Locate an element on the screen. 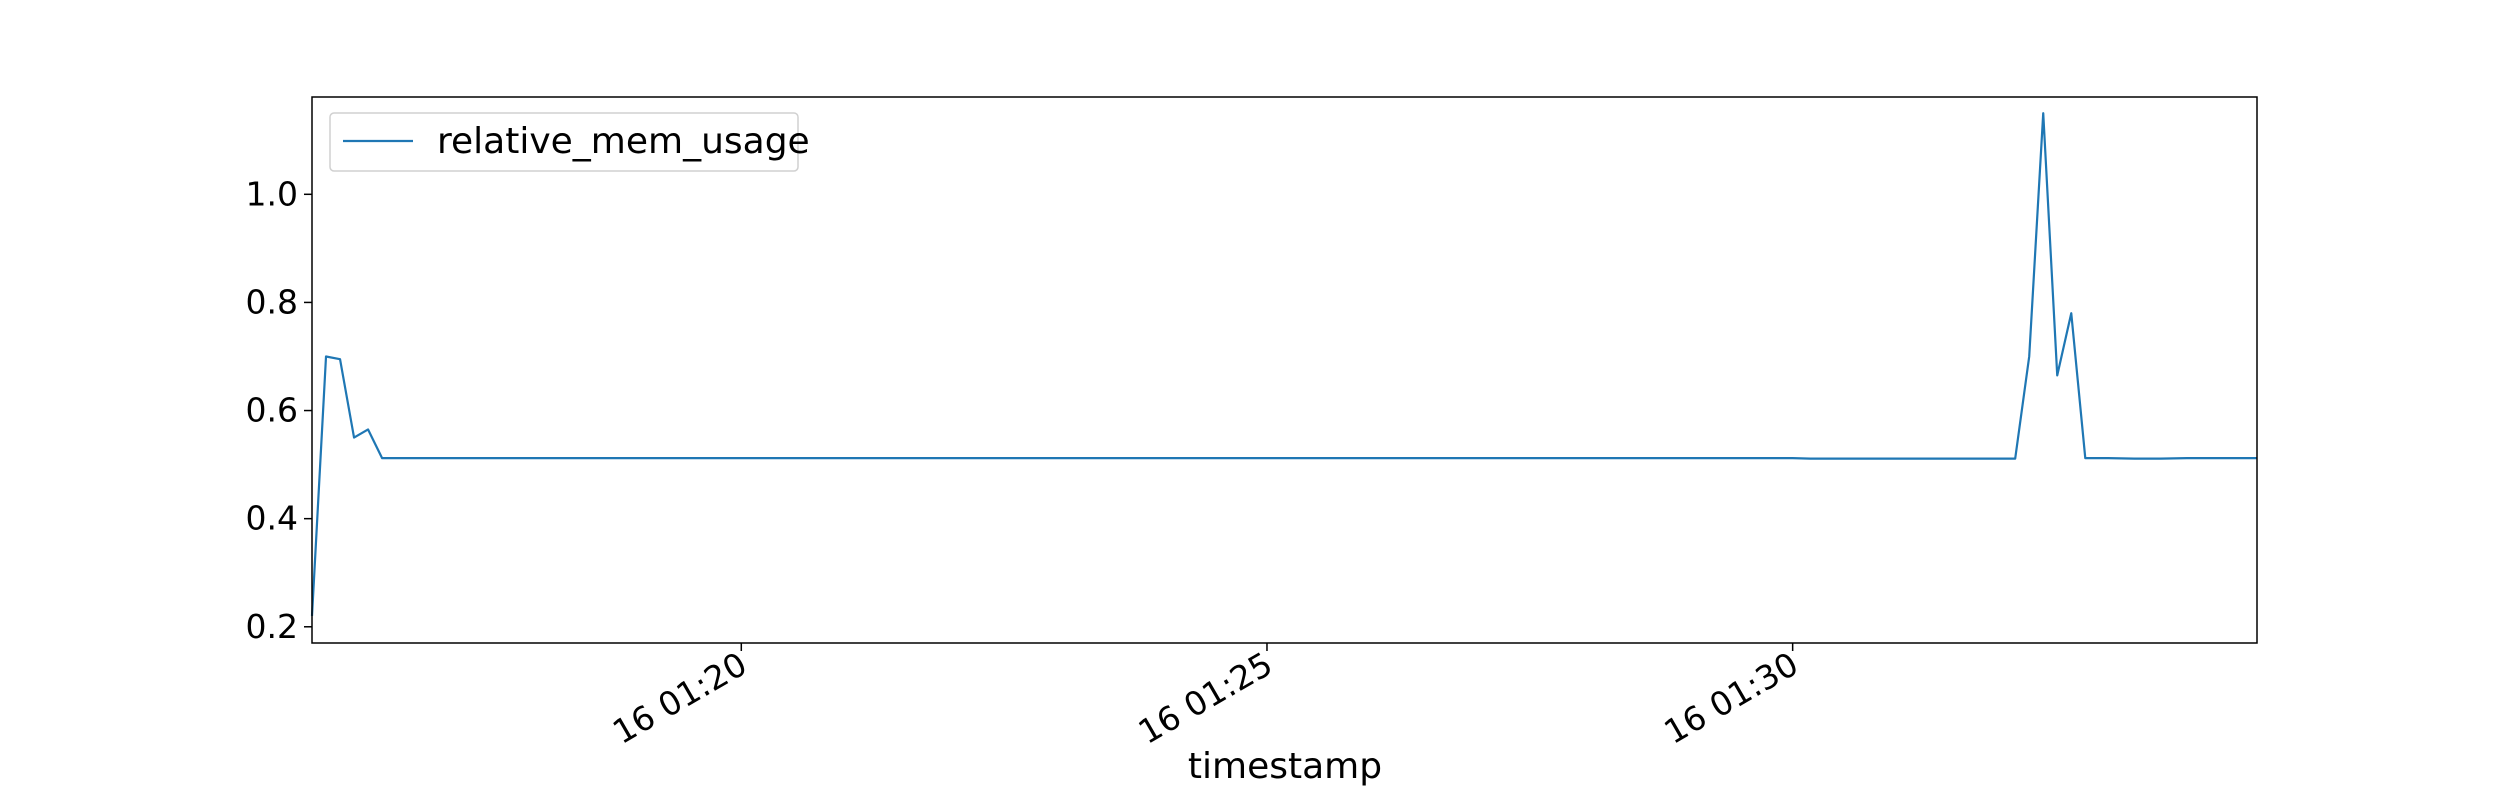 The height and width of the screenshot is (800, 2500). y-tick-label: 0.2 is located at coordinates (272, 626).